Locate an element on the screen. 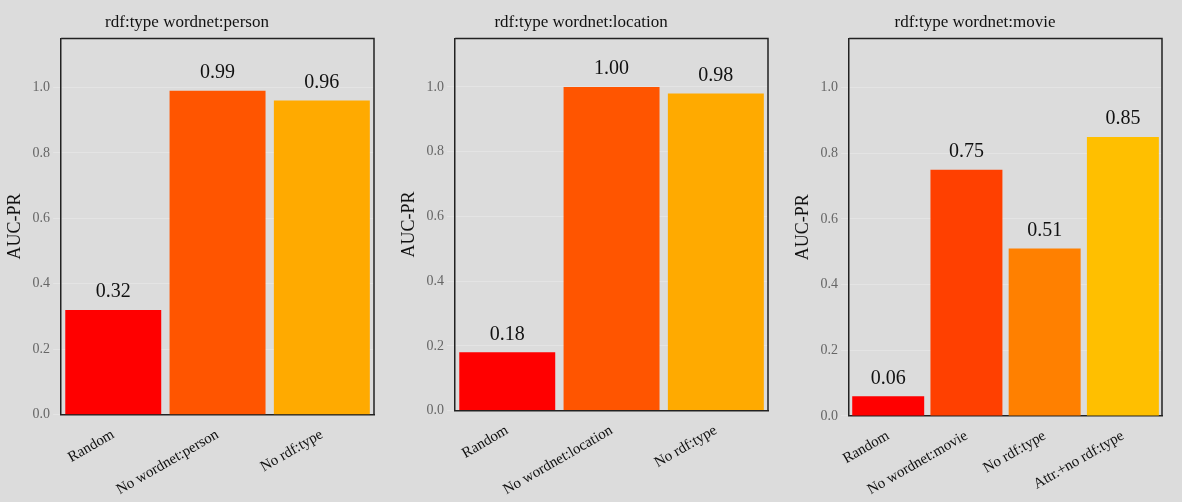  chart-title: rdf:type wordnet:movie is located at coordinates (975, 21).